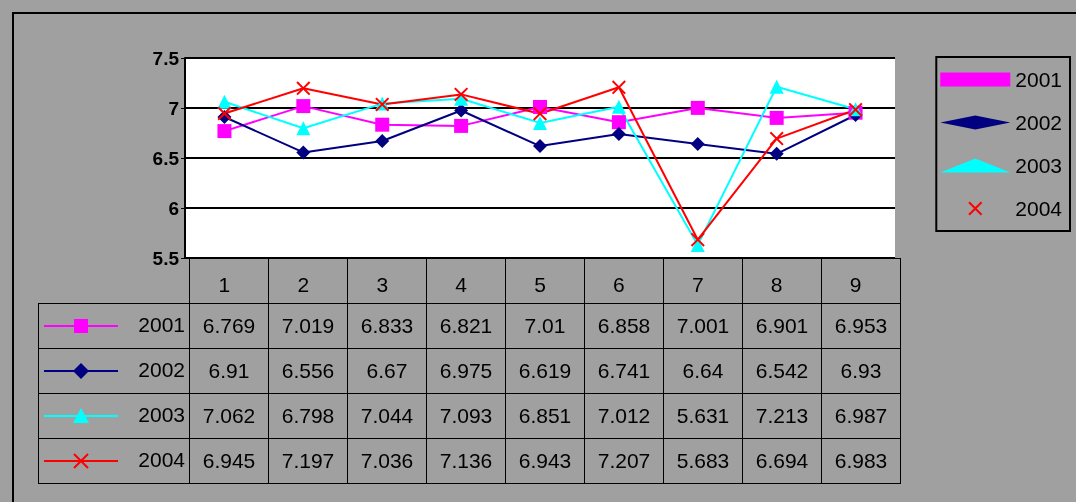  I want to click on x-tick-label: 1, so click(224, 284).